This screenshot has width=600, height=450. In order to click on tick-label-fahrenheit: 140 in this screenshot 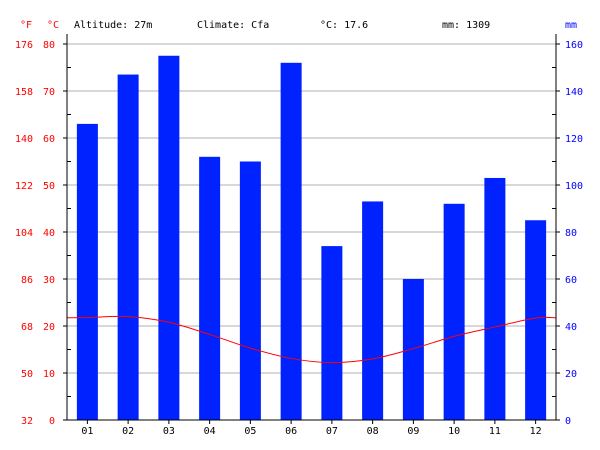, I will do `click(24, 139)`.